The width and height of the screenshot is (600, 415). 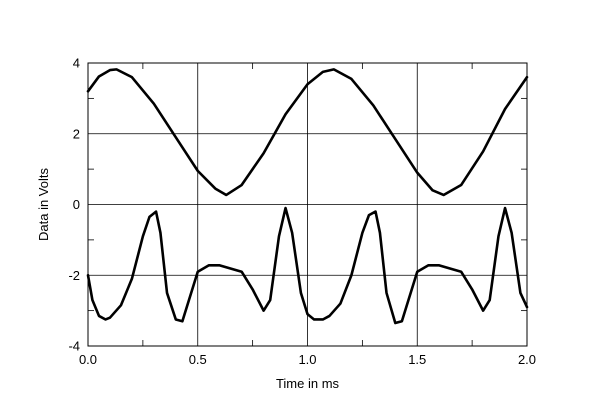 What do you see at coordinates (527, 359) in the screenshot?
I see `x-tick-label: 2.0` at bounding box center [527, 359].